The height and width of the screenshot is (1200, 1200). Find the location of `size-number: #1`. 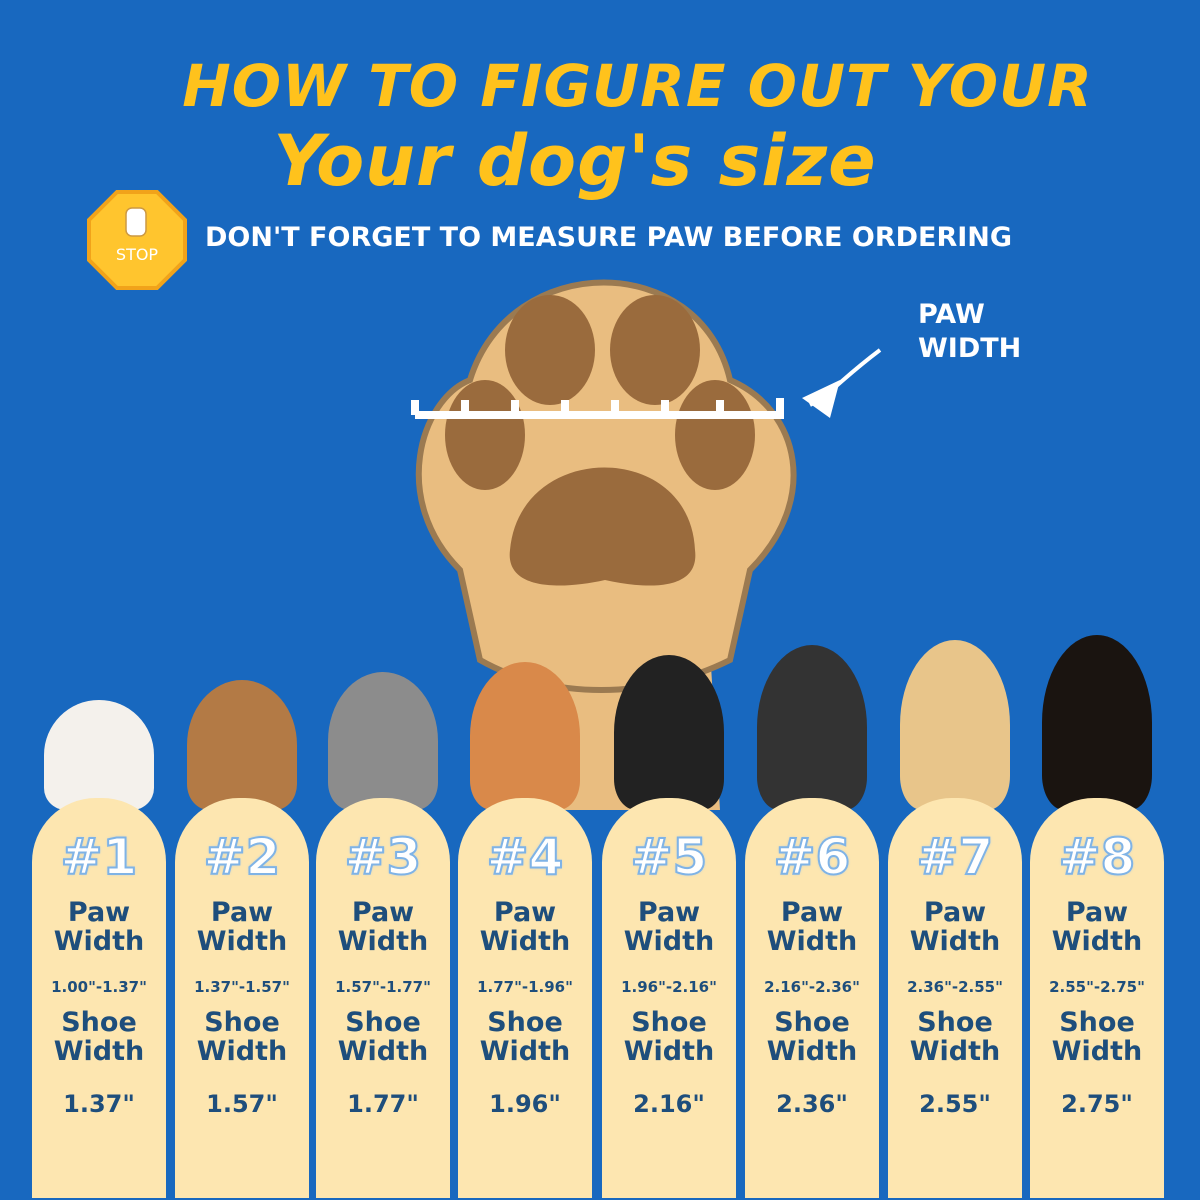

size-number: #1 is located at coordinates (99, 857).